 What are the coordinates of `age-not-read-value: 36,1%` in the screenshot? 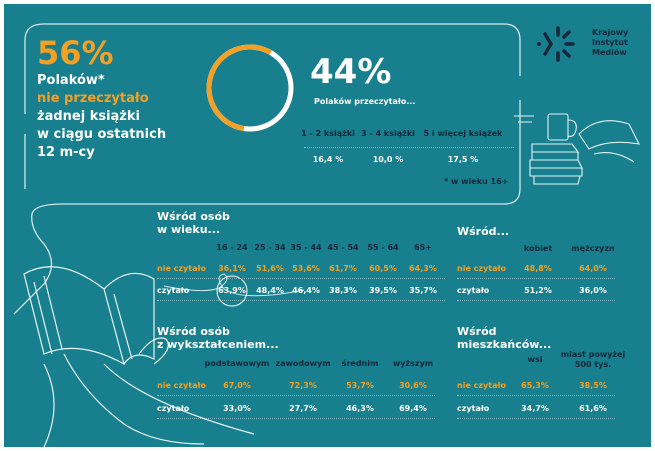 It's located at (232, 268).